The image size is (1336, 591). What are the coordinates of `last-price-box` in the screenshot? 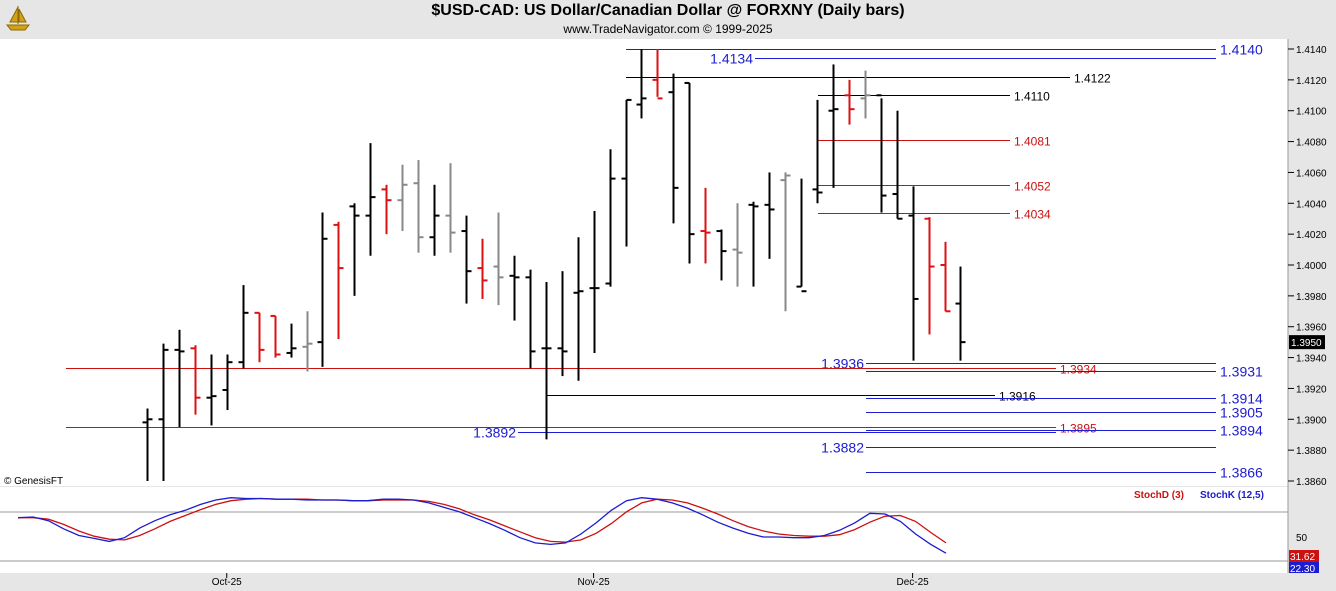 It's located at (1307, 342).